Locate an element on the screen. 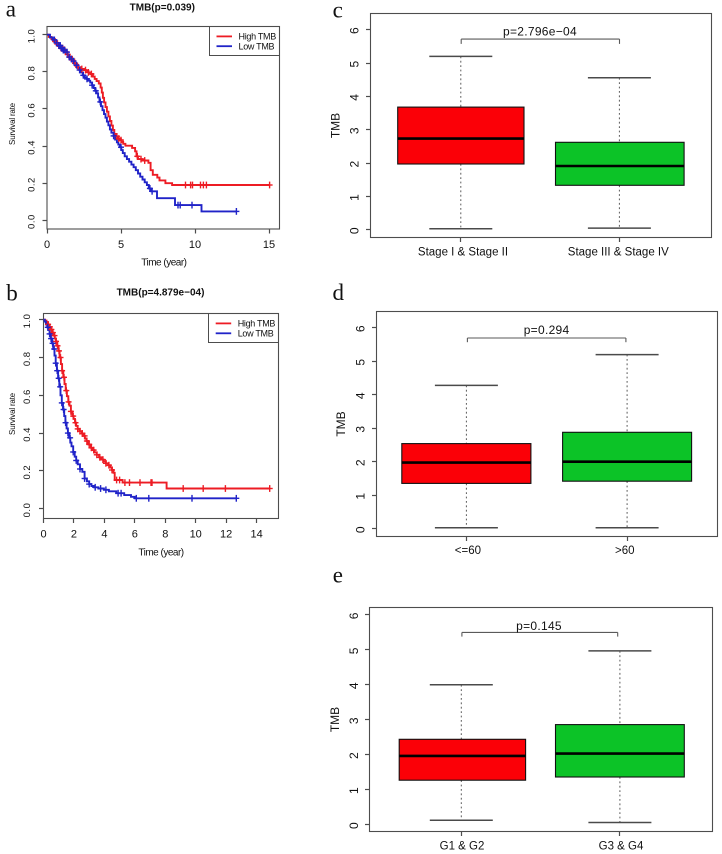 The height and width of the screenshot is (854, 722). svg-text: Stage III & Stage IV is located at coordinates (618, 252).